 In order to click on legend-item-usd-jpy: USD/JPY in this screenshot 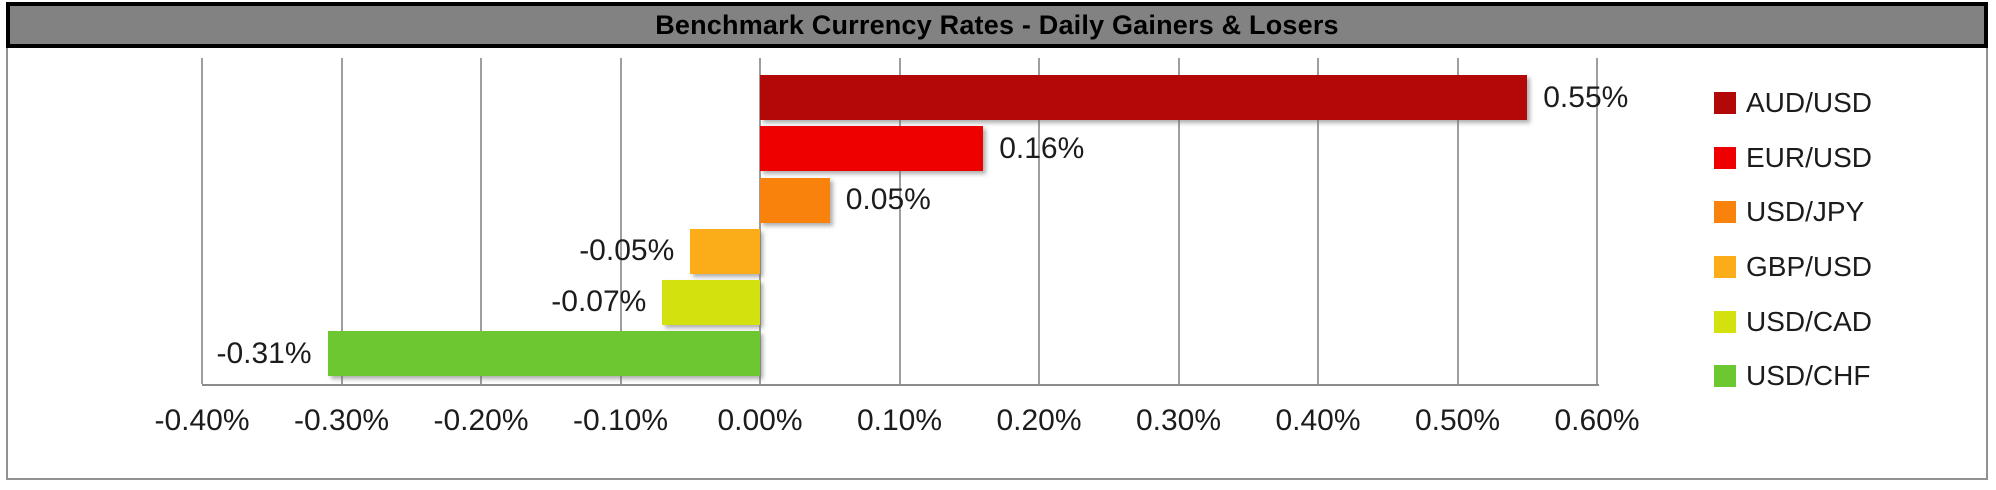, I will do `click(1789, 212)`.